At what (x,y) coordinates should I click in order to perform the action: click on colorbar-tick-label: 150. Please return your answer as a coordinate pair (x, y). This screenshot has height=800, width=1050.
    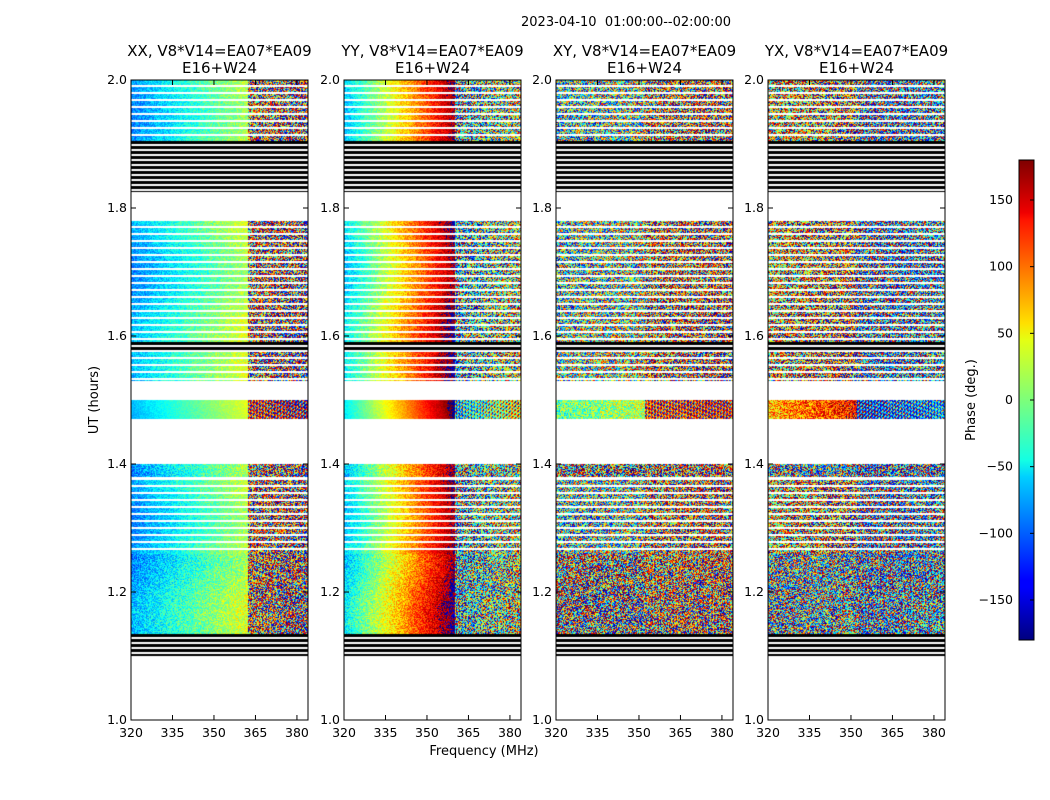
    Looking at the image, I should click on (1001, 199).